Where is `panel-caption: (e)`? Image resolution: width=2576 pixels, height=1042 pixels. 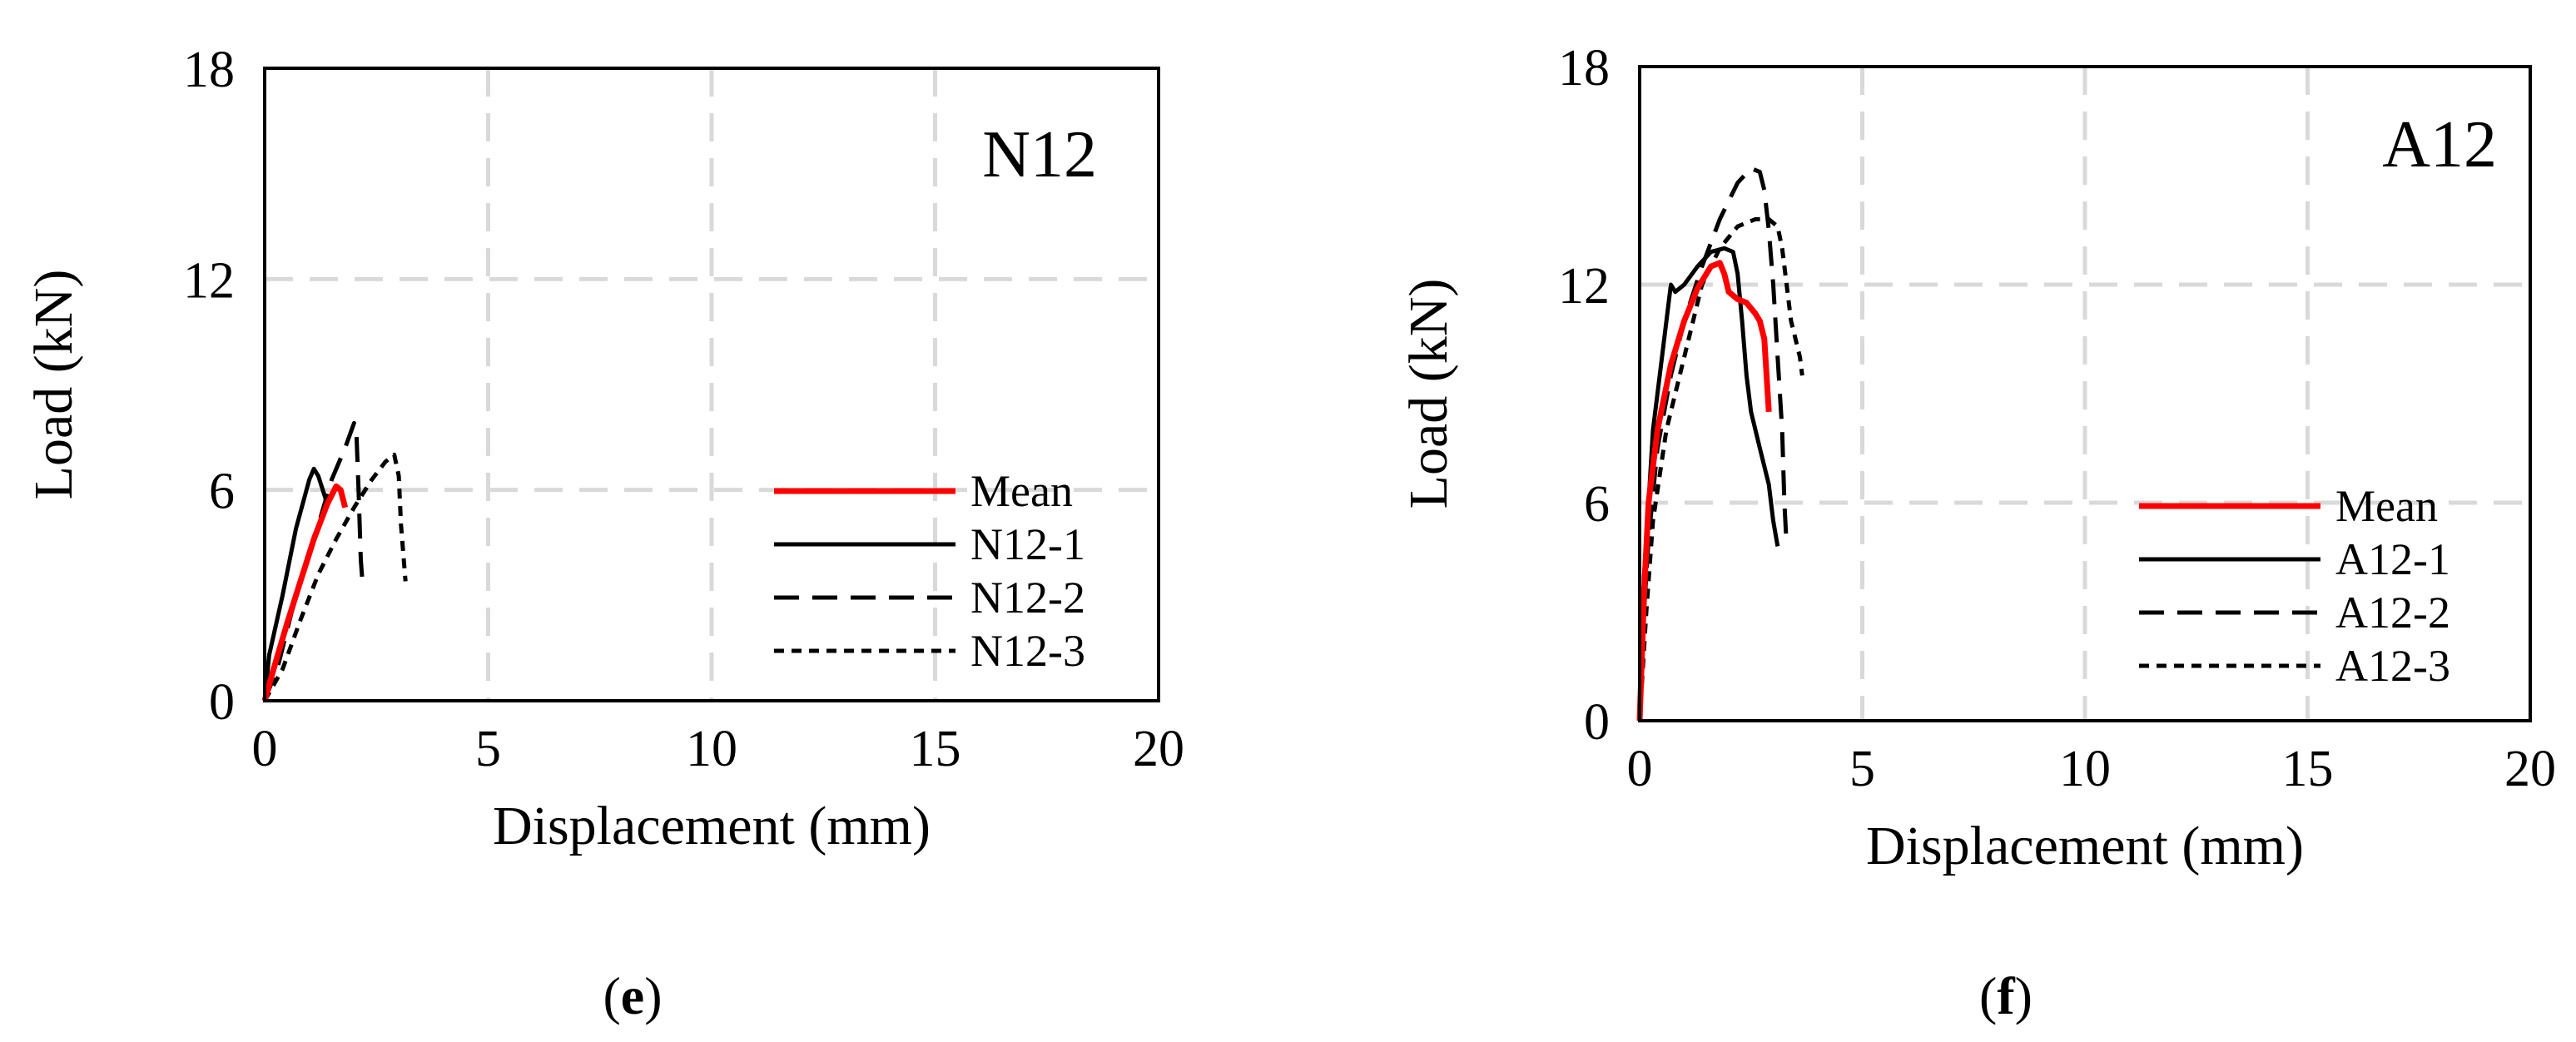
panel-caption: (e) is located at coordinates (632, 995).